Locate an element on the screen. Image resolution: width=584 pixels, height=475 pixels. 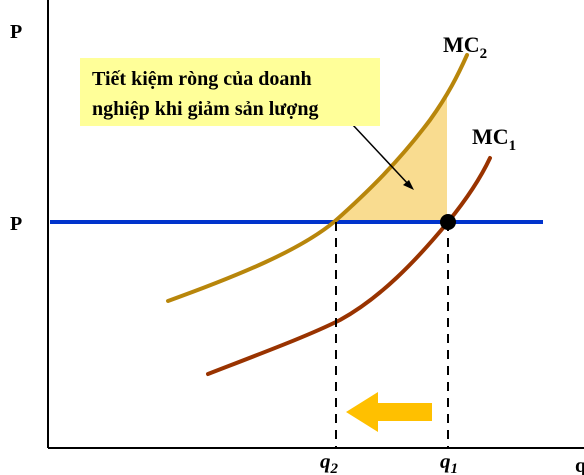
annotation-line-1: Tiết kiệm ròng của doanh is located at coordinates (202, 79).